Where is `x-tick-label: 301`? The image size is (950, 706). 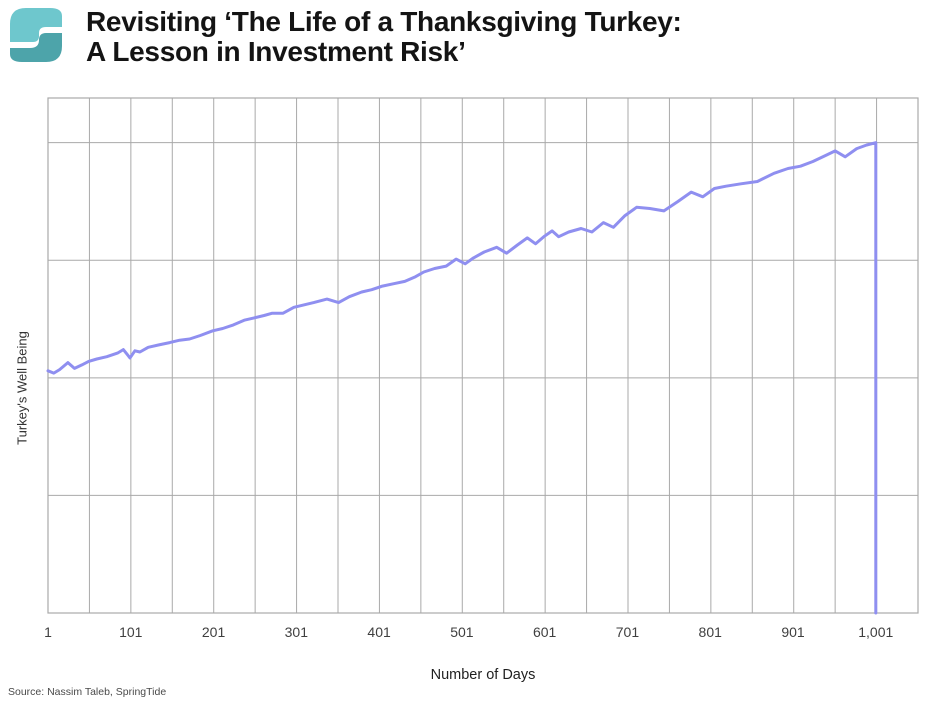
x-tick-label: 301 is located at coordinates (297, 632).